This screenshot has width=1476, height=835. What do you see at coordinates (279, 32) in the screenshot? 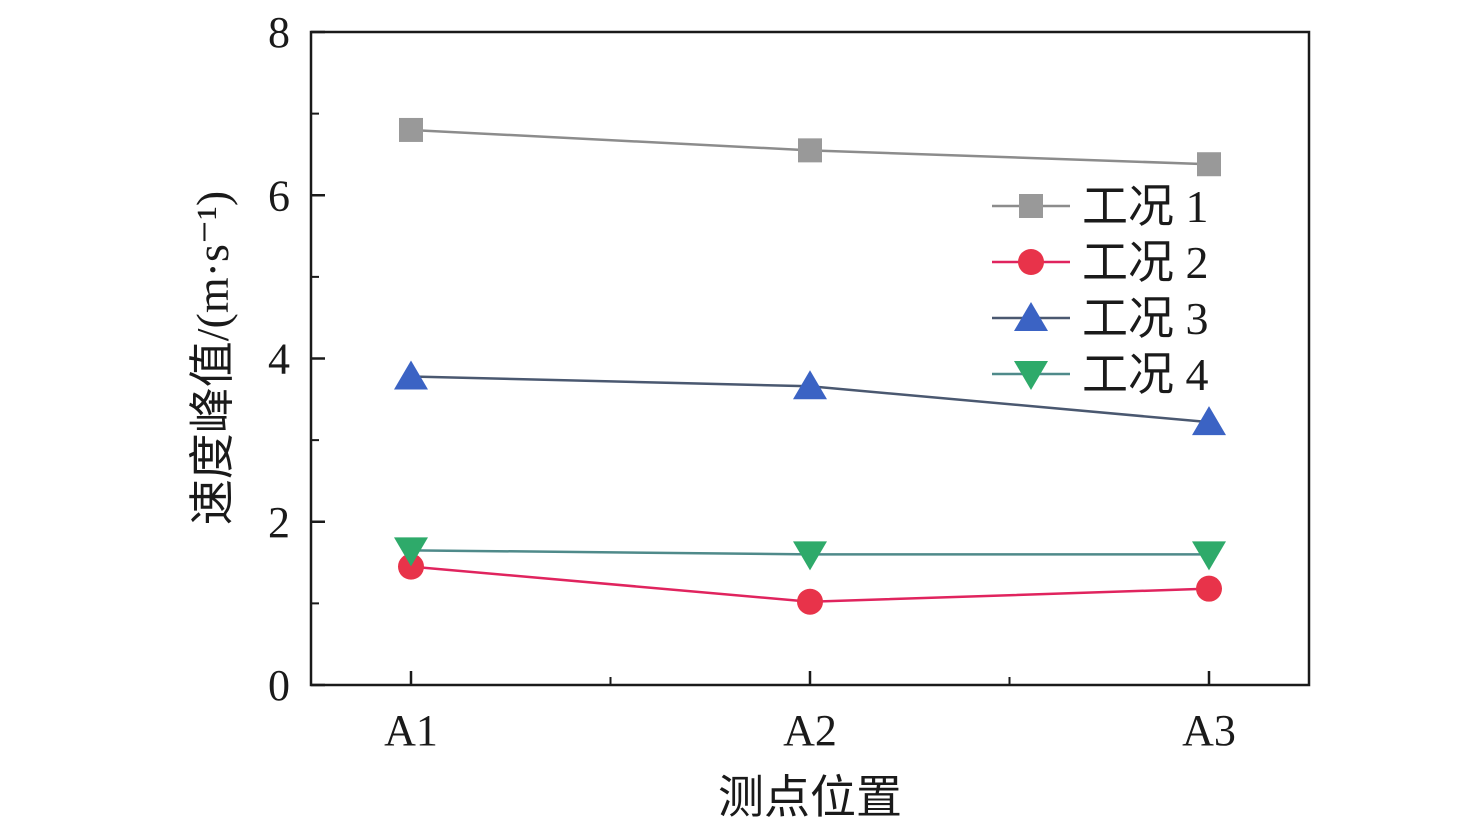
I see `y-tick-label: 8` at bounding box center [279, 32].